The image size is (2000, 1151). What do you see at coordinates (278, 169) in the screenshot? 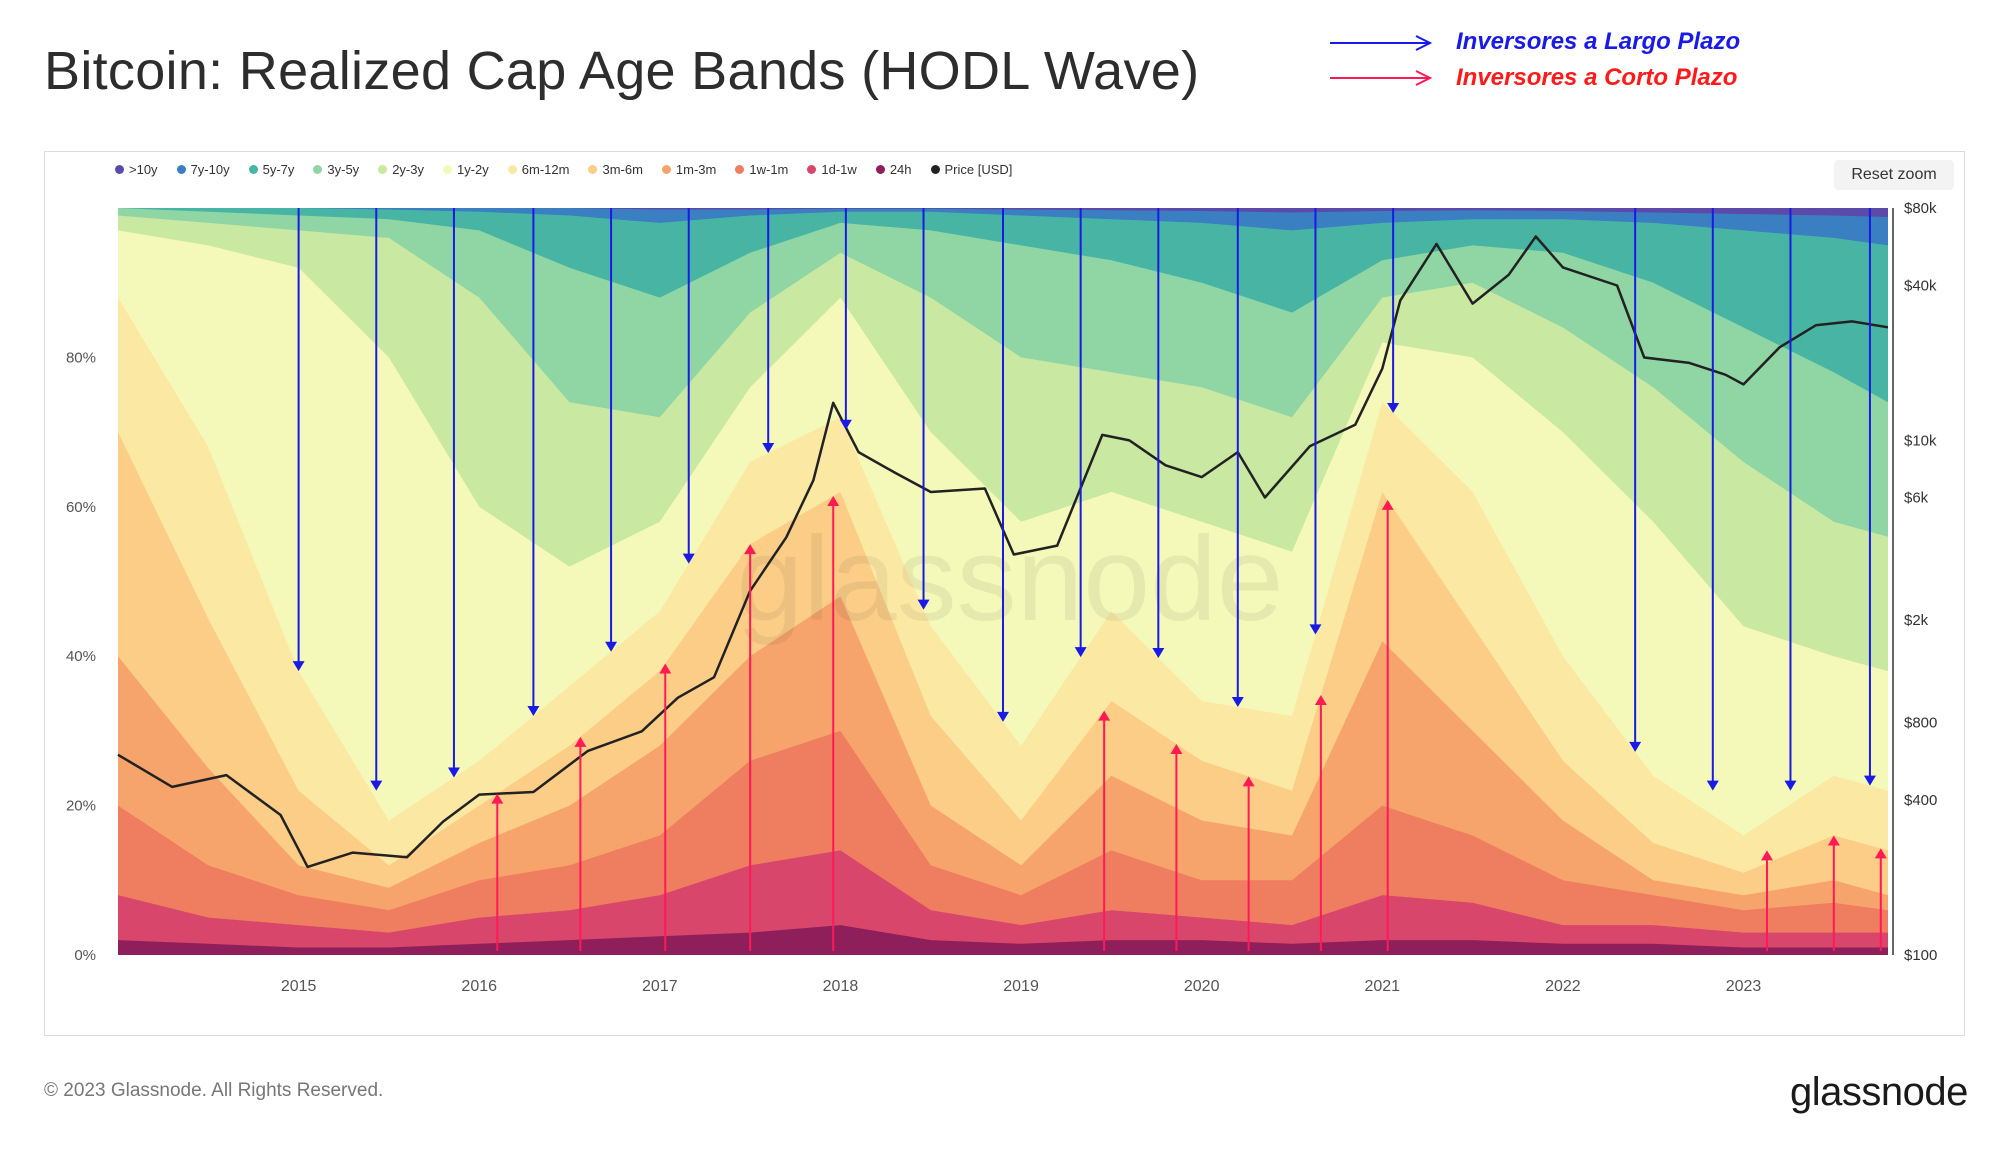
I see `legend-label: 5y-7y` at bounding box center [278, 169].